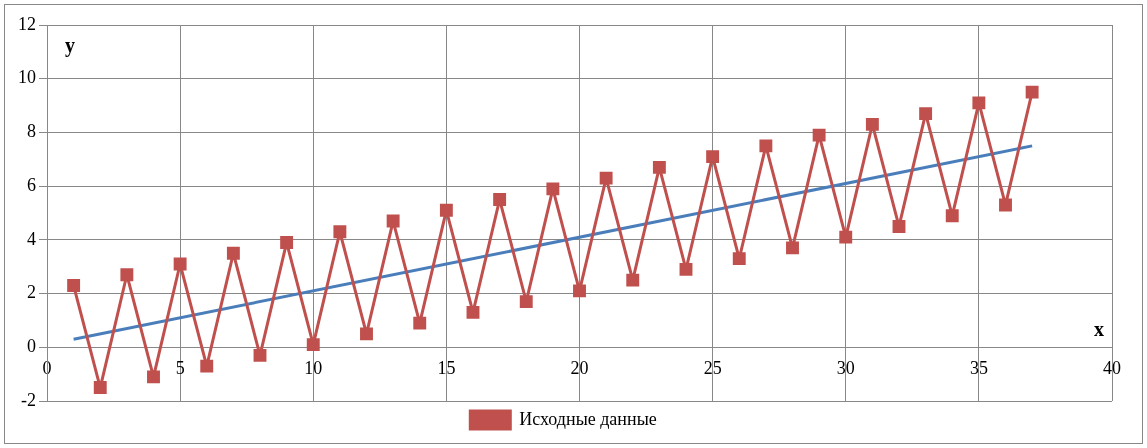  Describe the element at coordinates (1099, 329) in the screenshot. I see `x-axis-title: x` at that location.